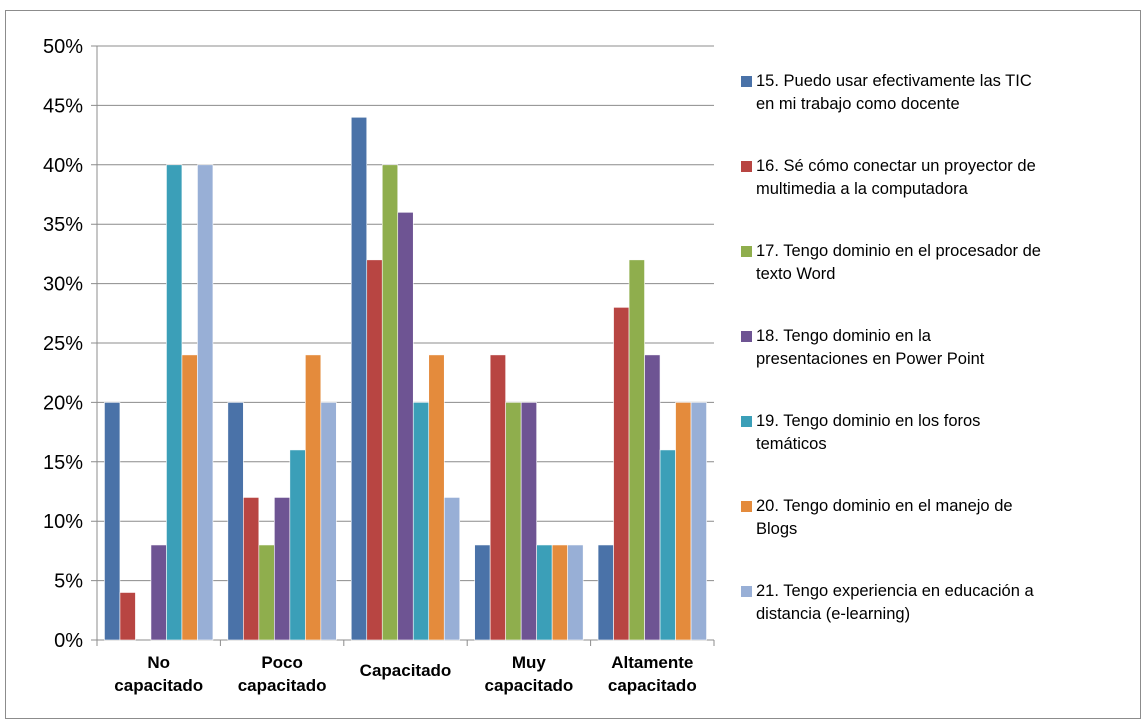  I want to click on x-category-label: Poco capacitado, so click(282, 674).